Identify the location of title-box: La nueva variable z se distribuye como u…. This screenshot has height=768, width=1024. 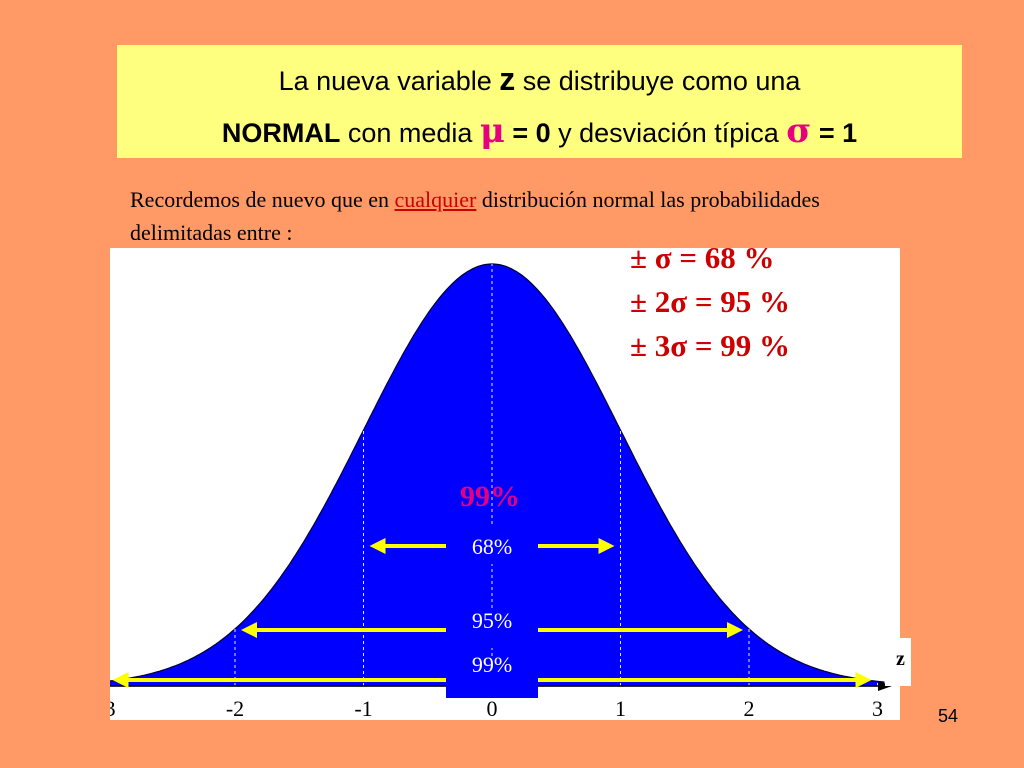
(539, 101).